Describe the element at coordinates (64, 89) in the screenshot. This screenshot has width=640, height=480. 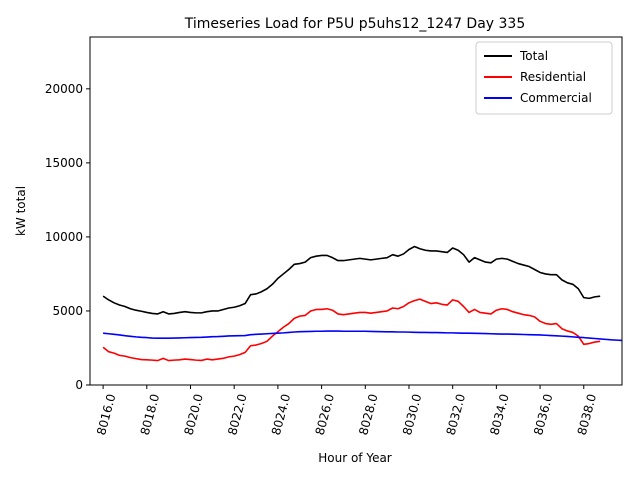
I see `y-tick-label: 20000` at that location.